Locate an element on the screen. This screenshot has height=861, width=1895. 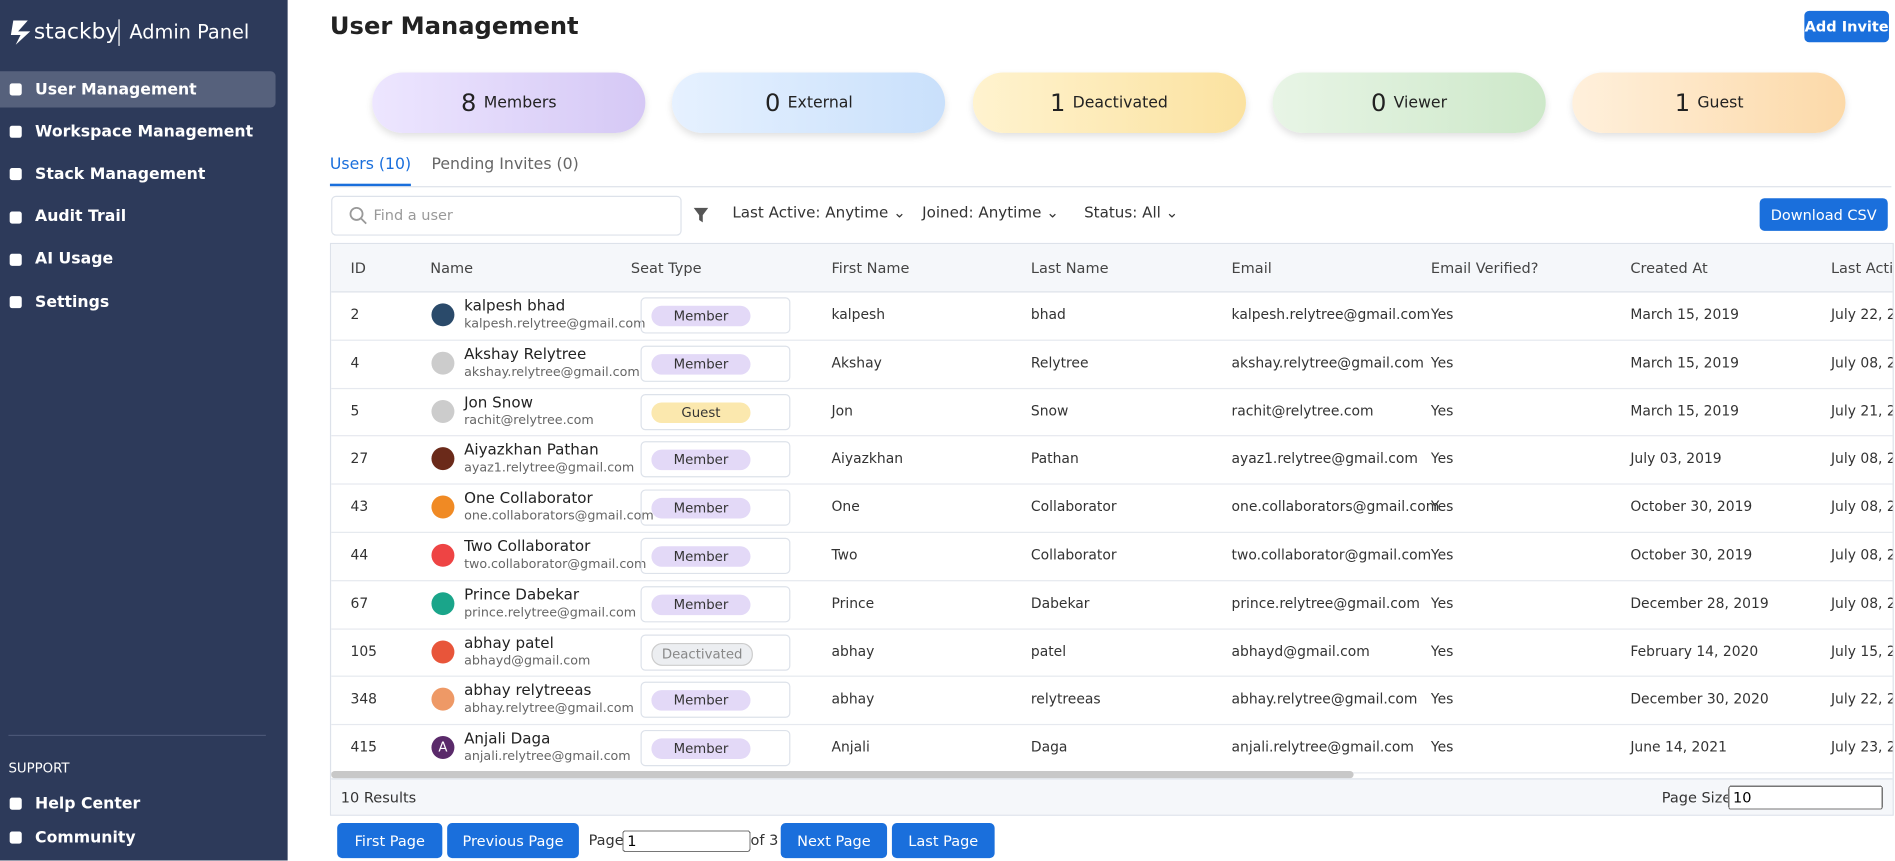
column-header: First Name is located at coordinates (870, 268).